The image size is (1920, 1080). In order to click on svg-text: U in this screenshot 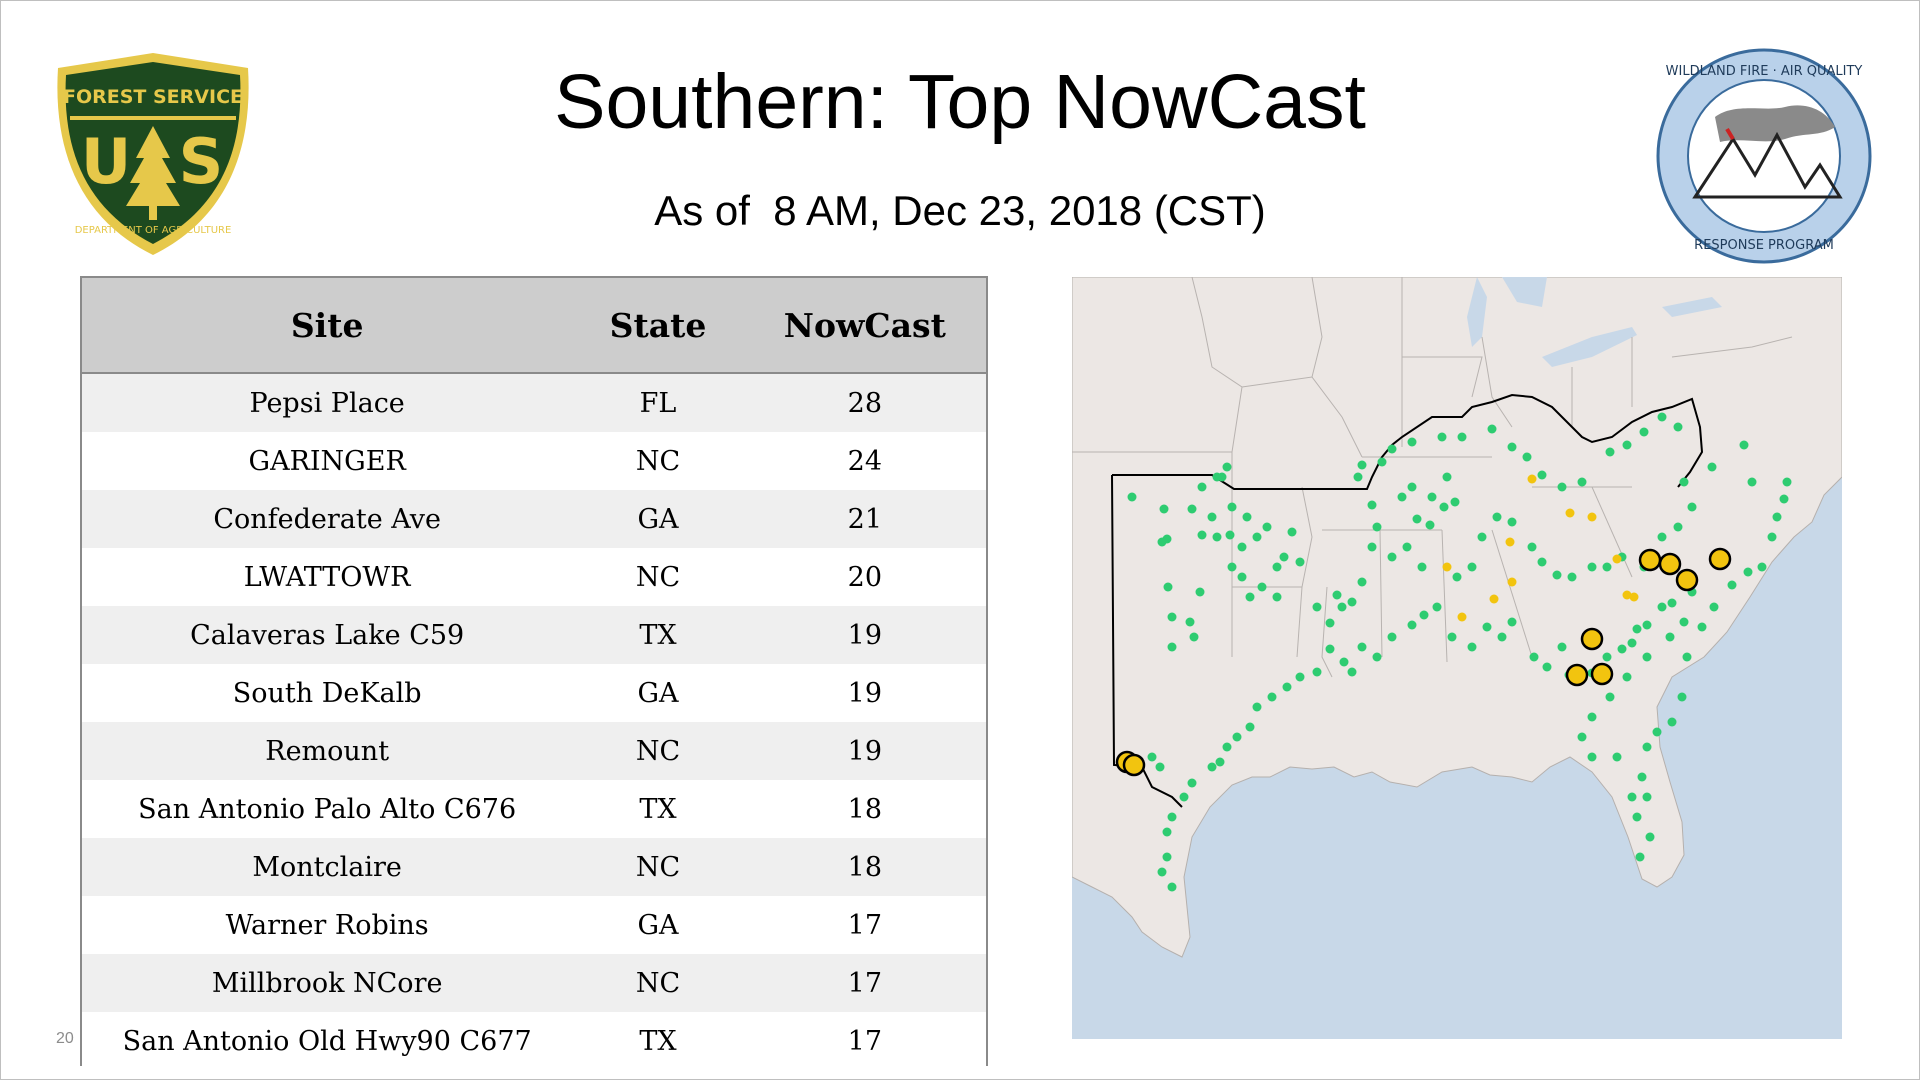, I will do `click(106, 161)`.